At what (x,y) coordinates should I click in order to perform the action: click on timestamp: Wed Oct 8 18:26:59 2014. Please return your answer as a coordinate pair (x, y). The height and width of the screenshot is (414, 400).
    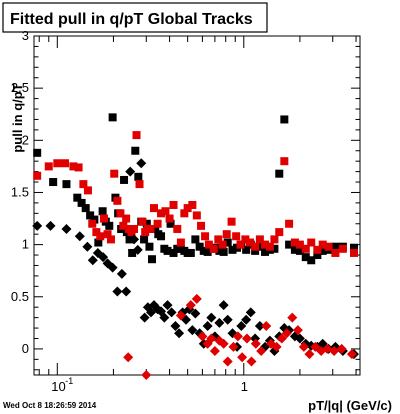
    Looking at the image, I should click on (50, 405).